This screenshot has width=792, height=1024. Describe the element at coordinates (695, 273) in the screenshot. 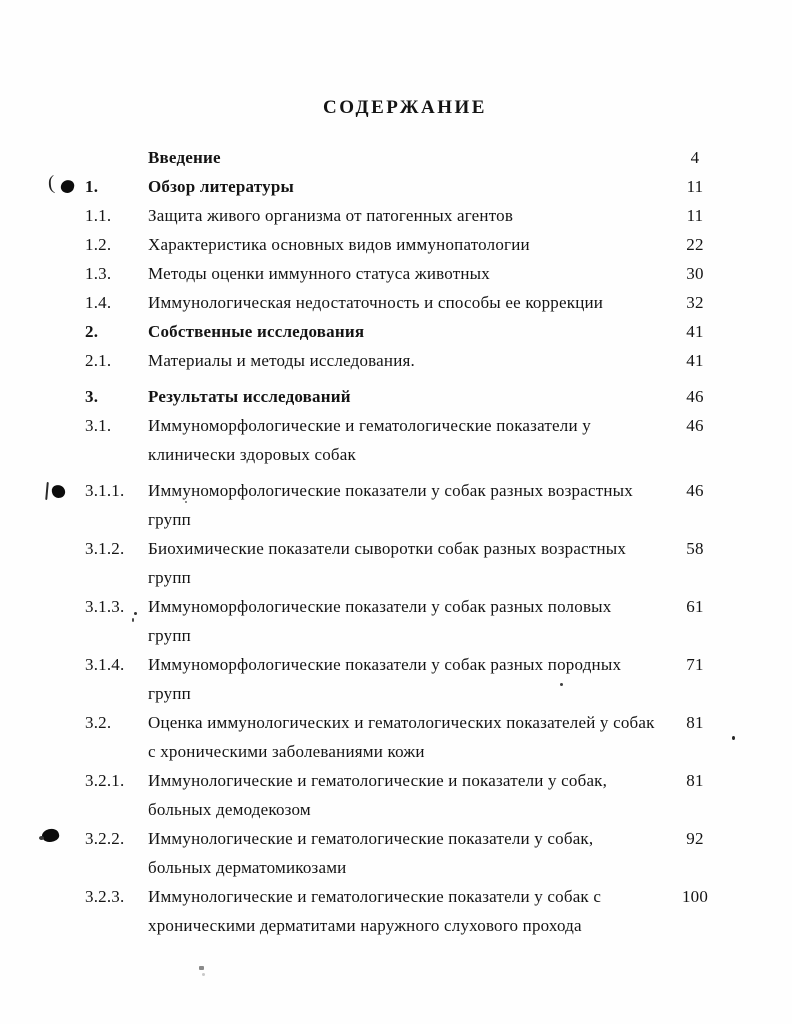

I see `toc-row-page-number: 30` at that location.